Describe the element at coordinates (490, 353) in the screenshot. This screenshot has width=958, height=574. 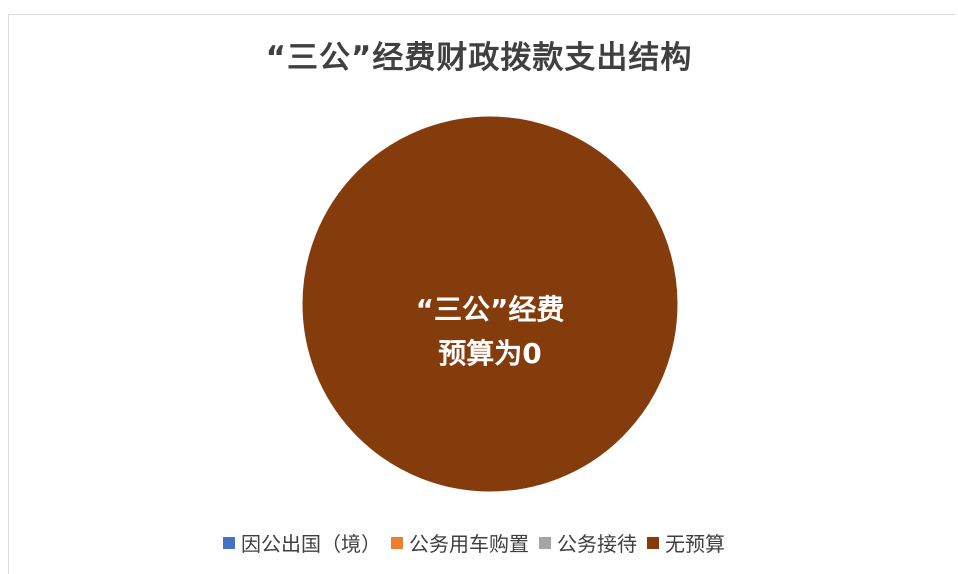
I see `annotation-line-2: 预算为0` at that location.